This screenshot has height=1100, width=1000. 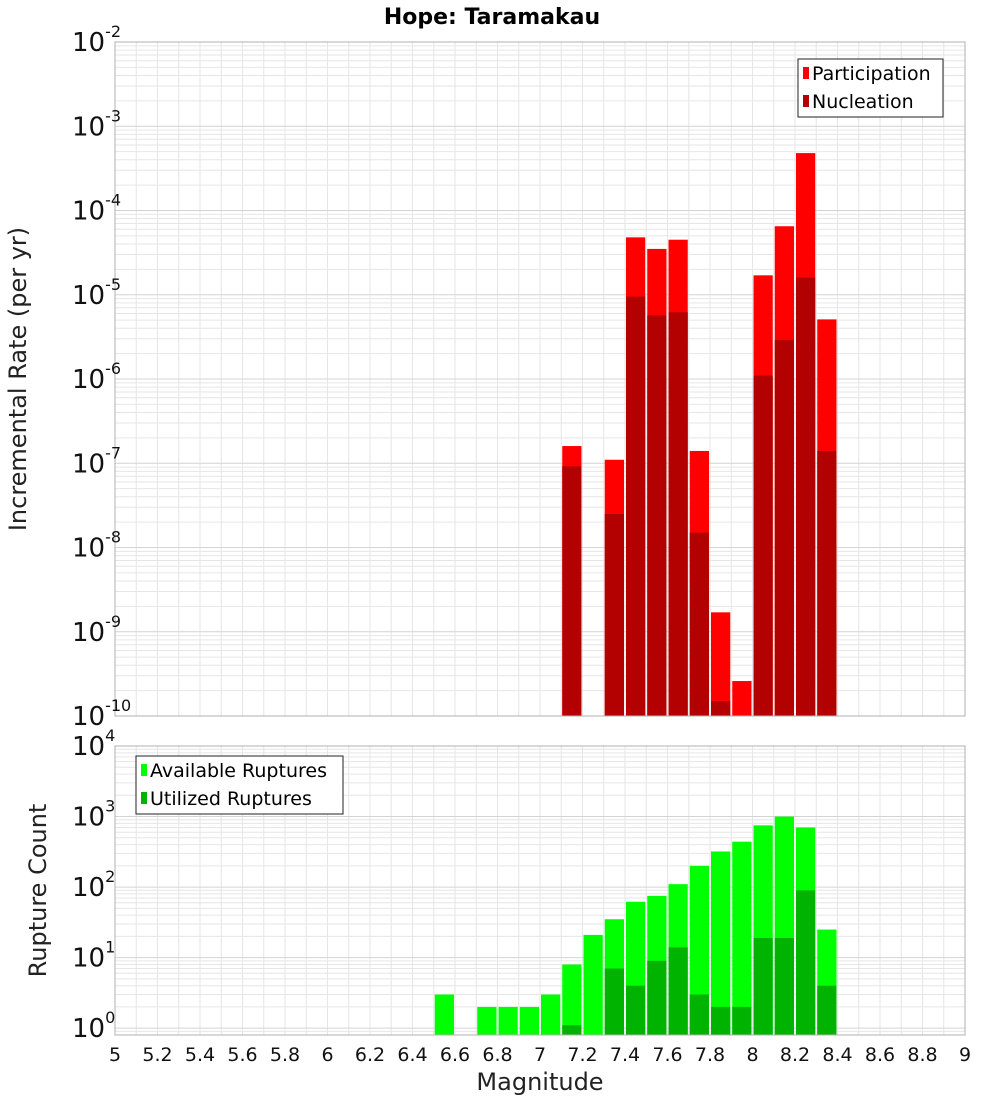 What do you see at coordinates (285, 1055) in the screenshot?
I see `x-tick-label: 5.8` at bounding box center [285, 1055].